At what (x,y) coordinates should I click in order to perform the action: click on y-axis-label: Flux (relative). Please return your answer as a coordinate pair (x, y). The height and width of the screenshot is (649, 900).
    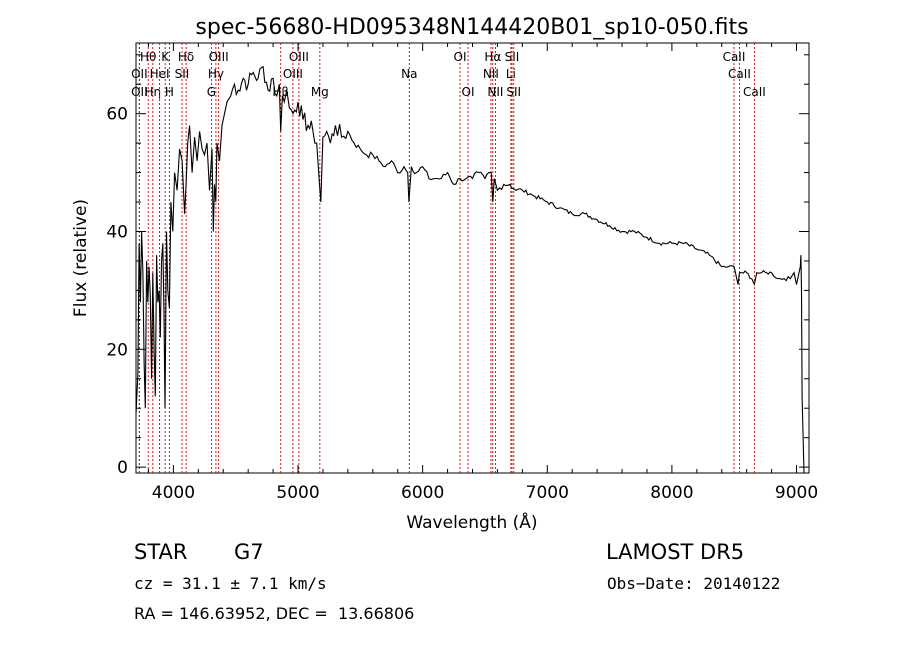
    Looking at the image, I should click on (81, 258).